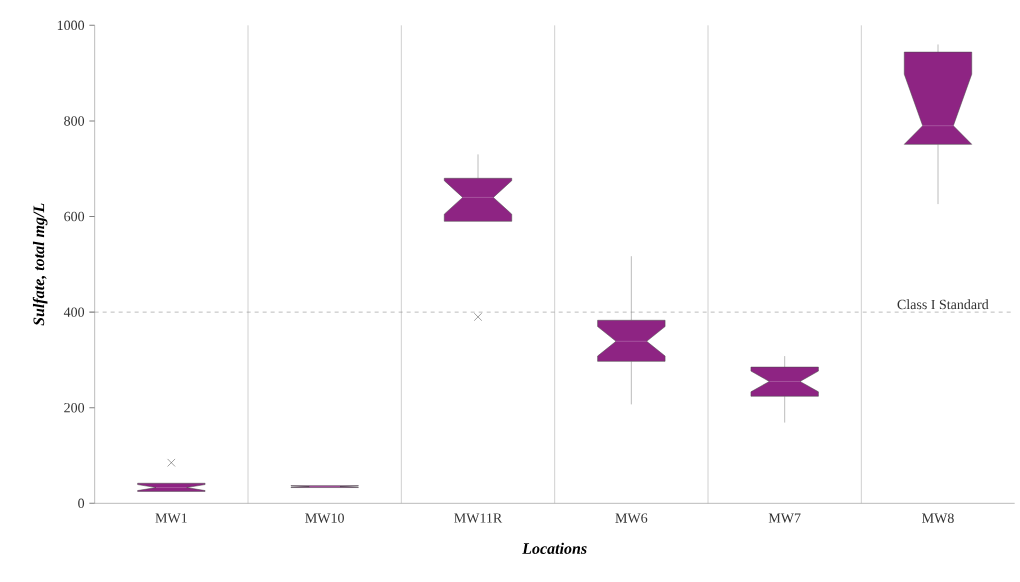  I want to click on y-tick-label: 400, so click(74, 312).